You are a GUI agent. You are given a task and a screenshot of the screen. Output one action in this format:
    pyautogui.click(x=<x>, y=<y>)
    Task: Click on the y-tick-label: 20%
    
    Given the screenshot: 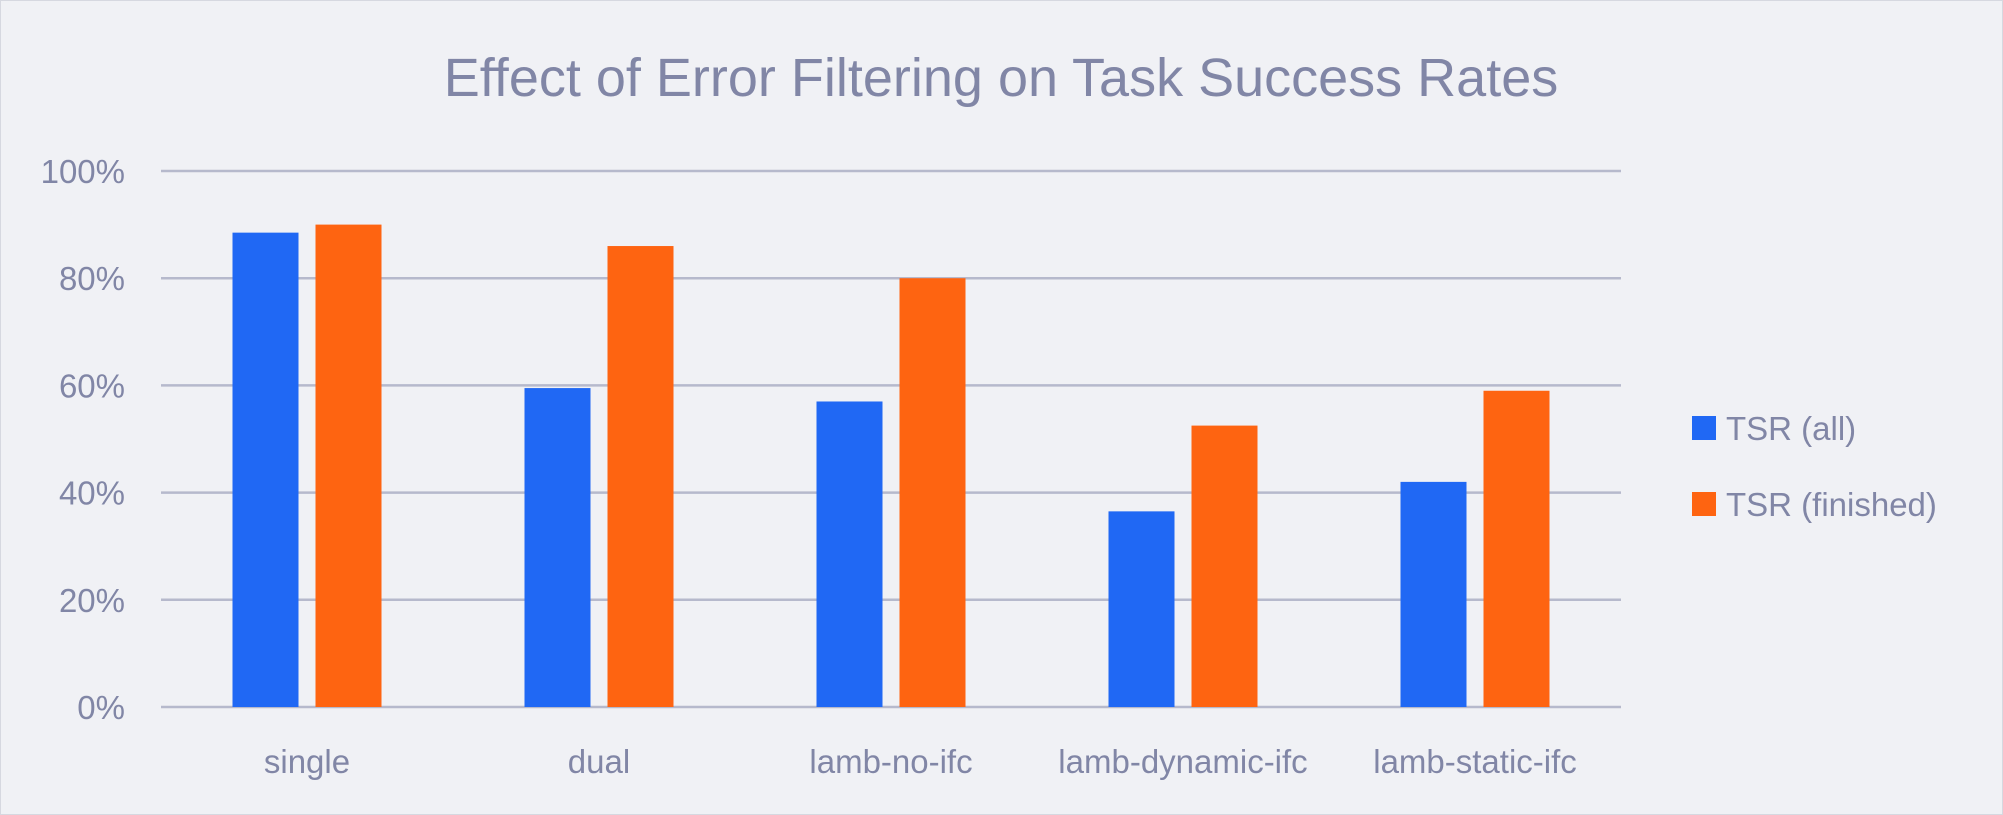 What is the action you would take?
    pyautogui.click(x=92, y=600)
    